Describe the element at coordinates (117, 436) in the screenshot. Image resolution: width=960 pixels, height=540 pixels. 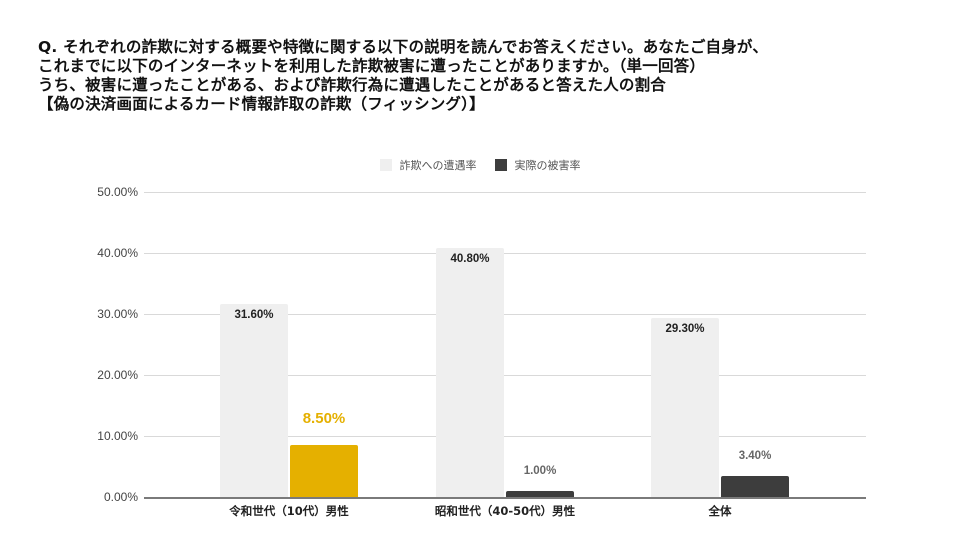
I see `ytick-10: 10.00%` at that location.